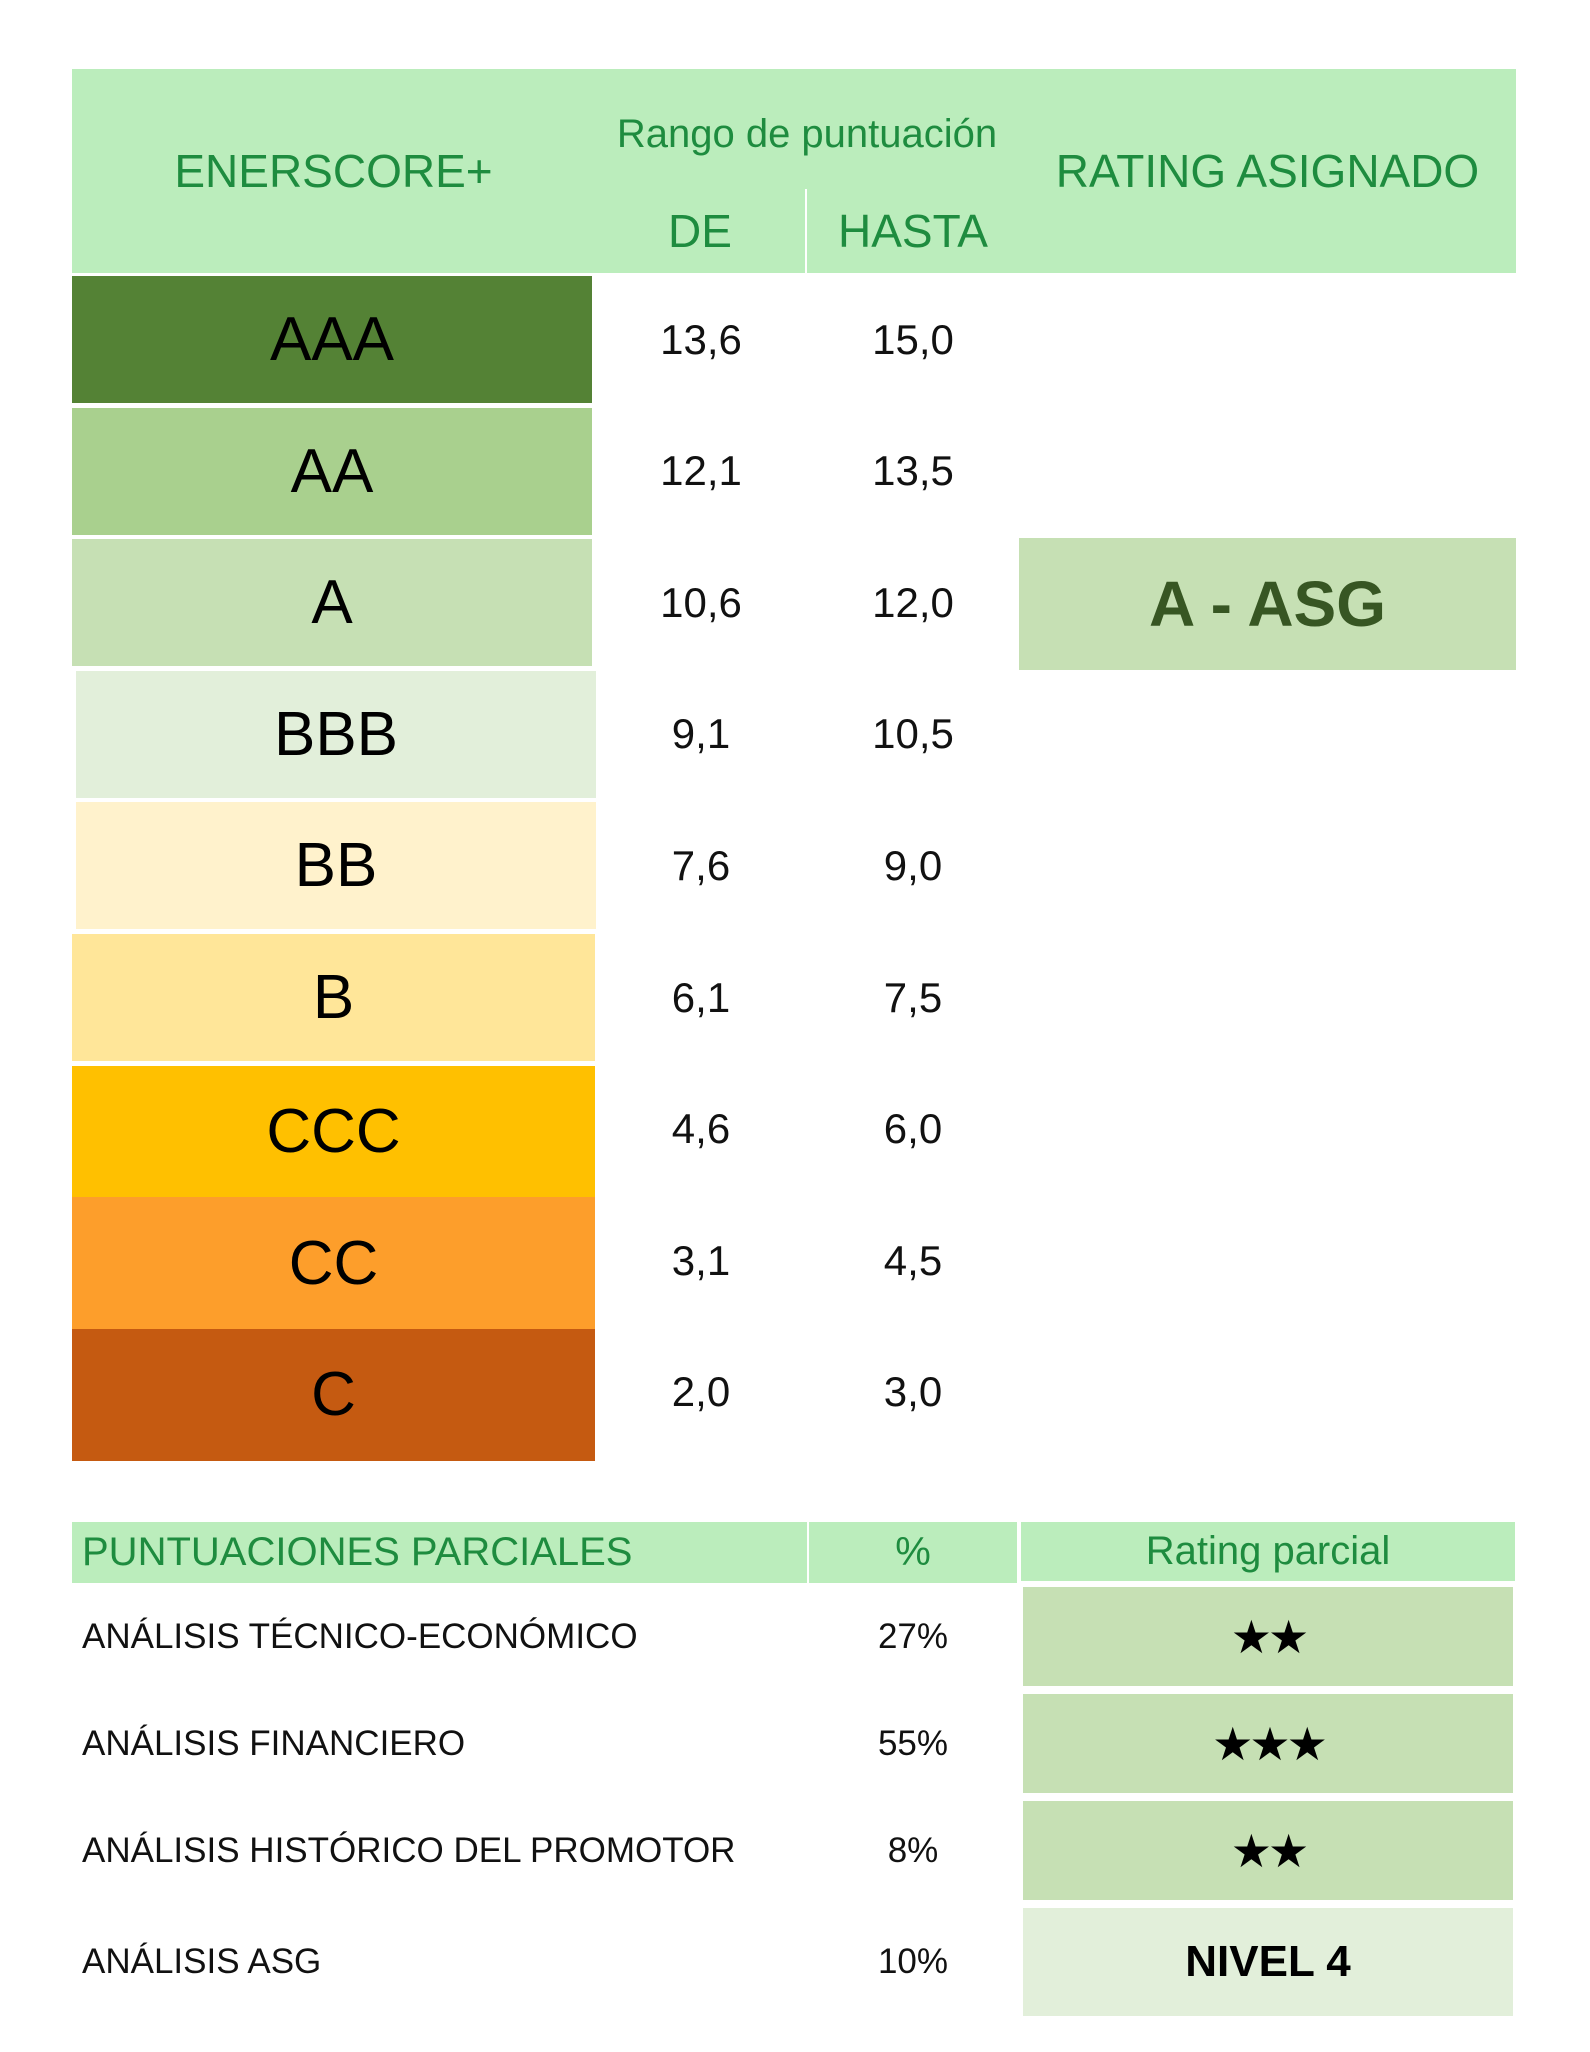 Image resolution: width=1590 pixels, height=2052 pixels. Describe the element at coordinates (336, 866) in the screenshot. I see `grade-cell: BB` at that location.